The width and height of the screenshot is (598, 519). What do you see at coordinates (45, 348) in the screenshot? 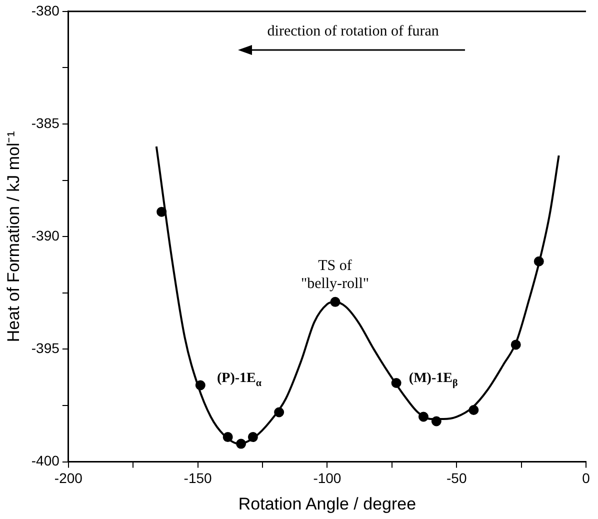
I see `y-tick-label: -395` at bounding box center [45, 348].